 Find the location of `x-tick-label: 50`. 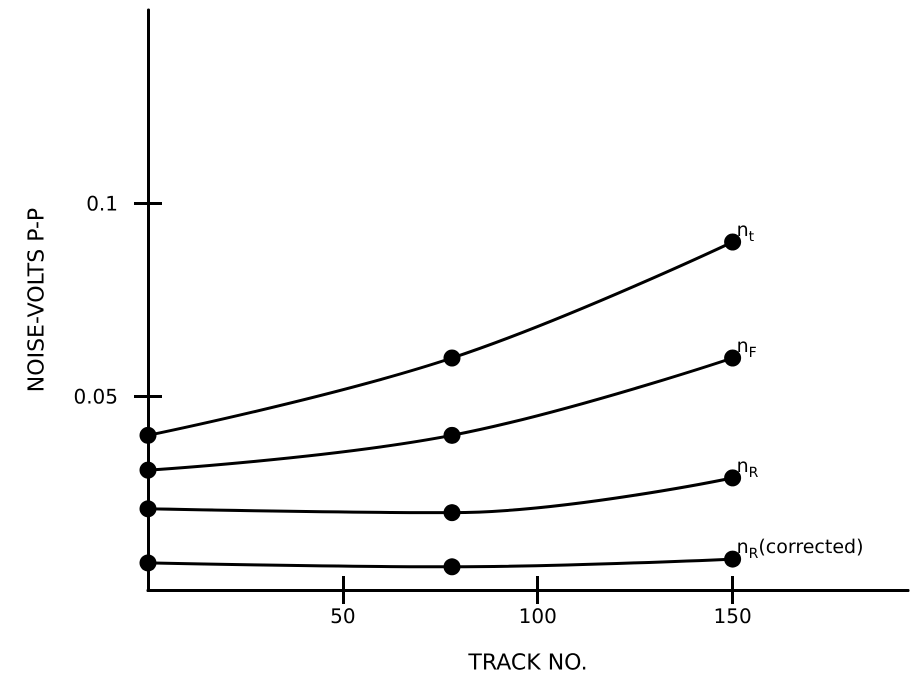

x-tick-label: 50 is located at coordinates (343, 616).